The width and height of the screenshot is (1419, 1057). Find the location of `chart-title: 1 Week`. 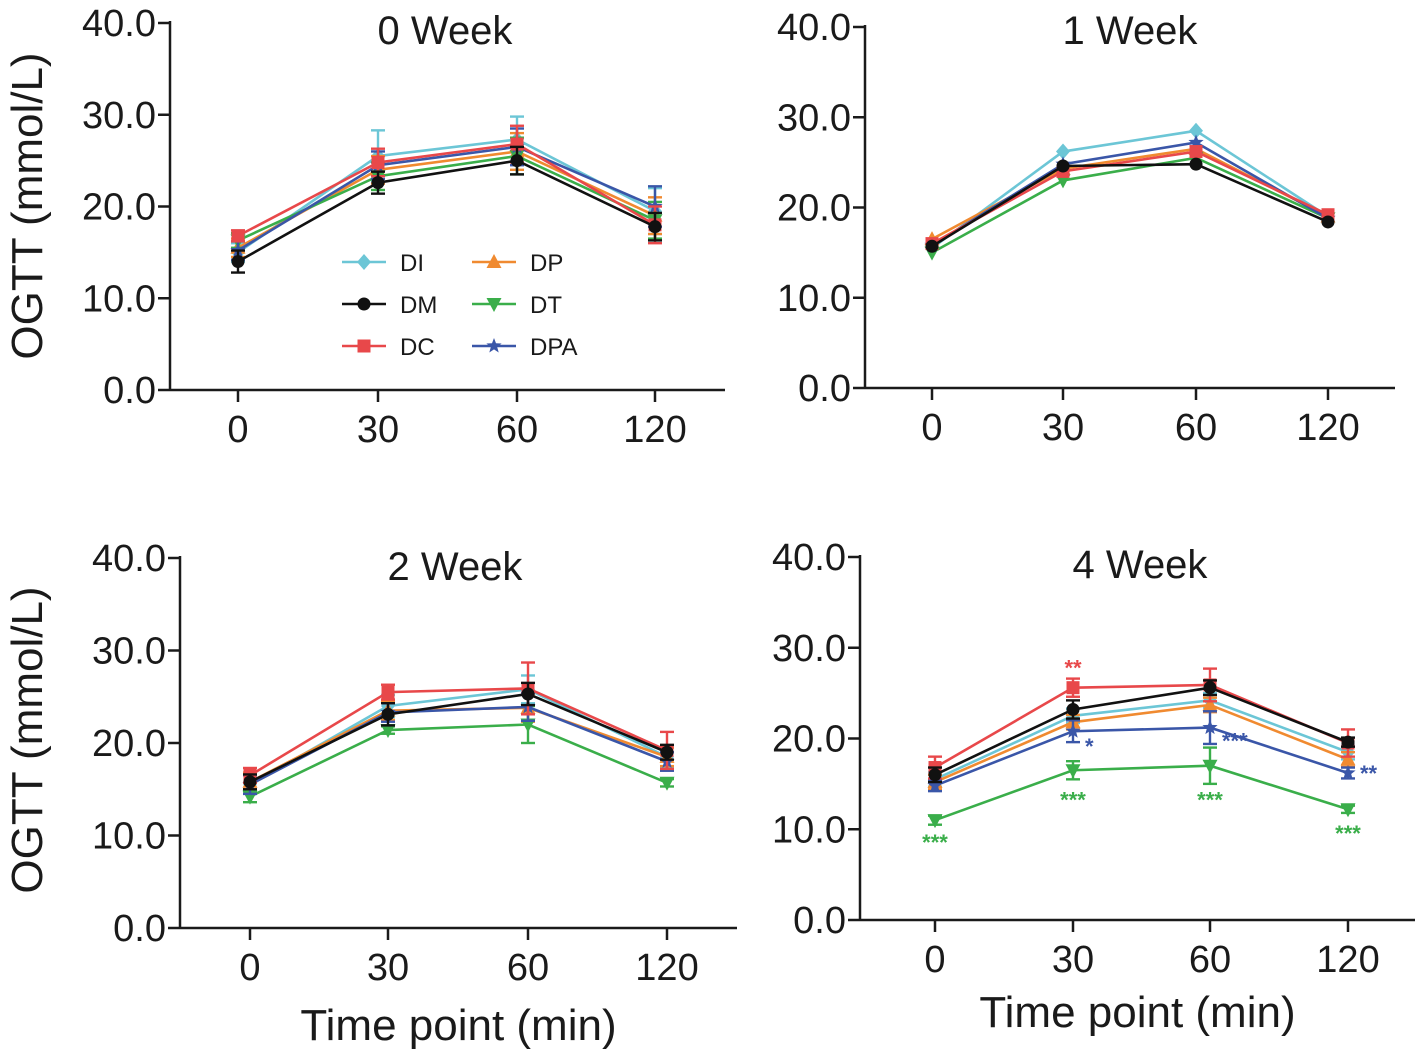

chart-title: 1 Week is located at coordinates (1131, 31).